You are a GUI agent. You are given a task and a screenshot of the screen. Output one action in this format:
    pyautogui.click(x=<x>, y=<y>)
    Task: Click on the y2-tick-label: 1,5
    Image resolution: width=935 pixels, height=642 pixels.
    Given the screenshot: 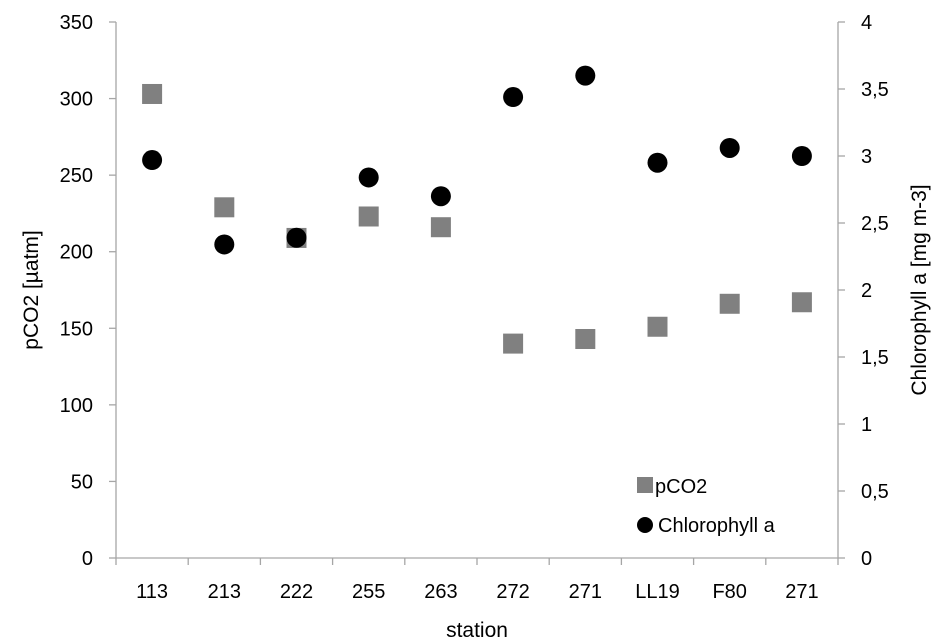 What is the action you would take?
    pyautogui.click(x=875, y=358)
    